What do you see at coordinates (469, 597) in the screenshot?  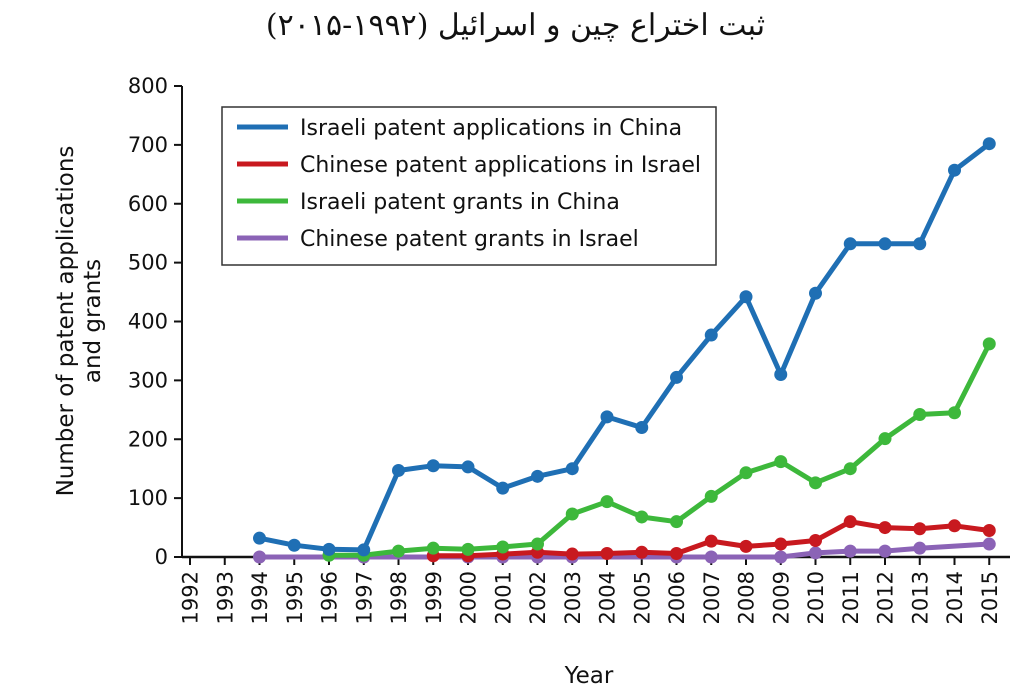 I see `x-tick-label: 2000` at bounding box center [469, 597].